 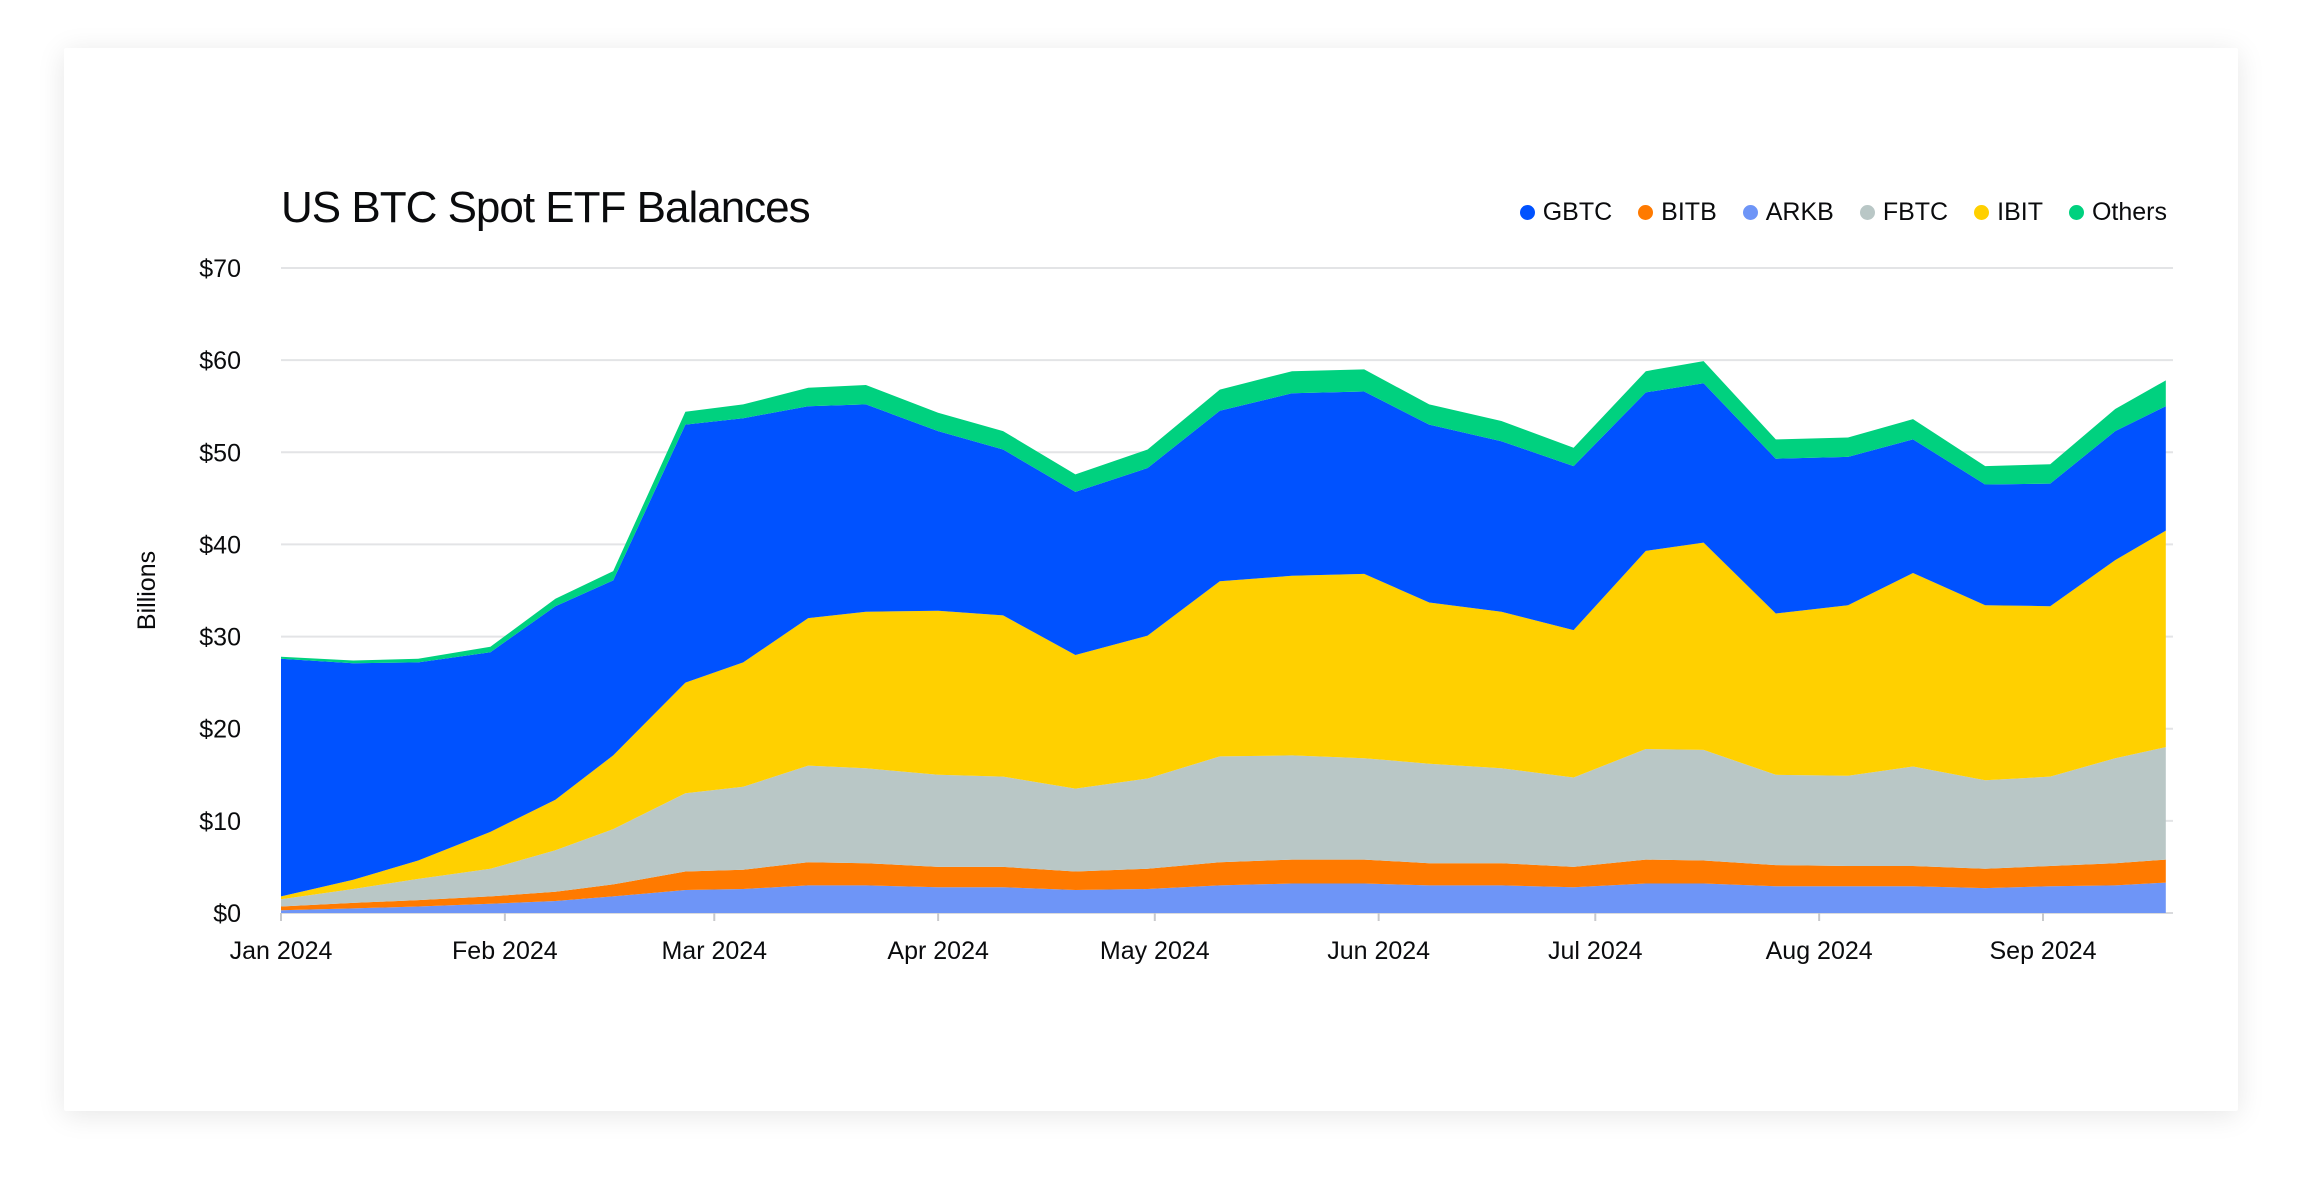 What do you see at coordinates (220, 730) in the screenshot?
I see `y-tick-label: $20` at bounding box center [220, 730].